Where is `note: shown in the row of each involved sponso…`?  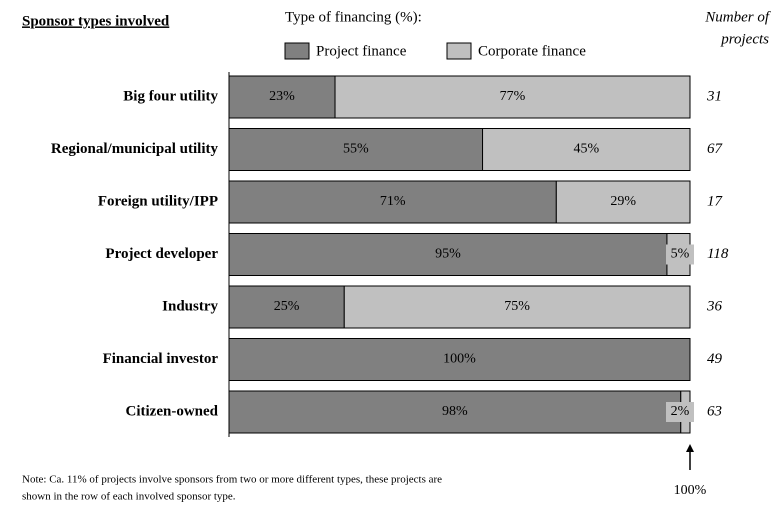
note: shown in the row of each involved sponso… is located at coordinates (129, 497).